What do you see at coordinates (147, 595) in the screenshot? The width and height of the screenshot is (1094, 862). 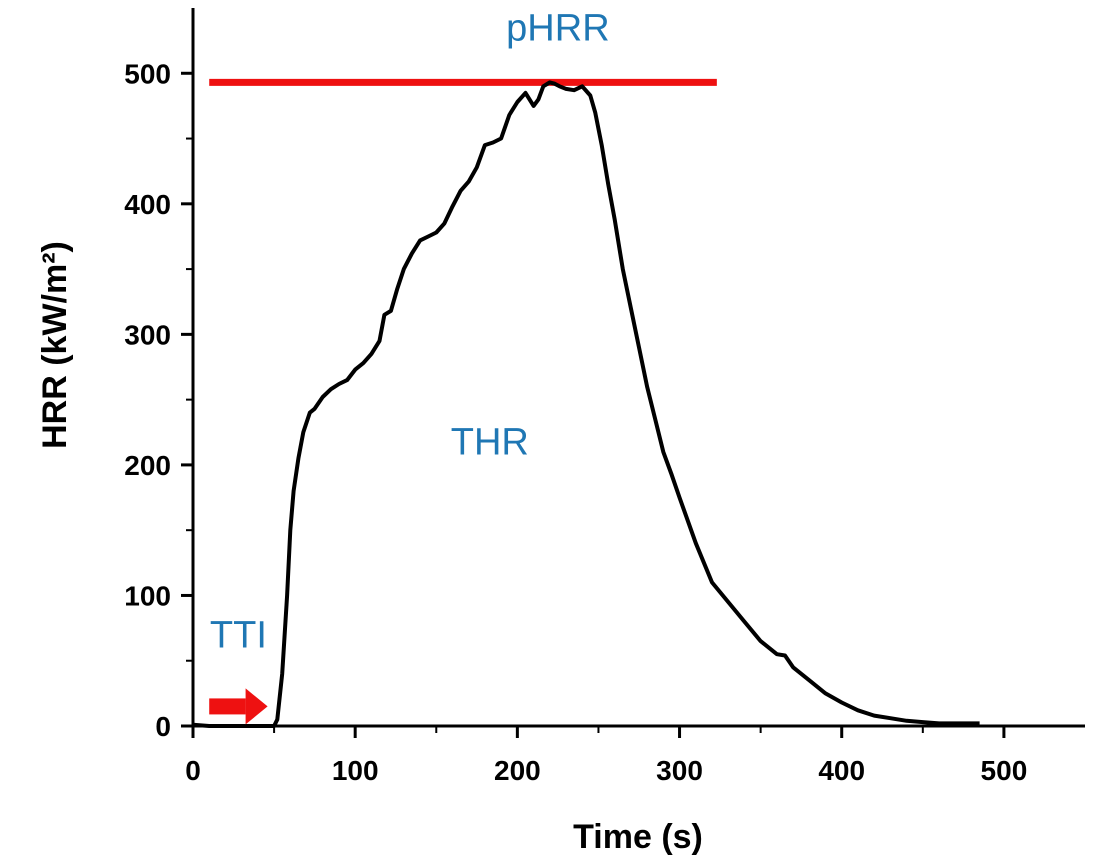 I see `y-tick-label: 100` at bounding box center [147, 595].